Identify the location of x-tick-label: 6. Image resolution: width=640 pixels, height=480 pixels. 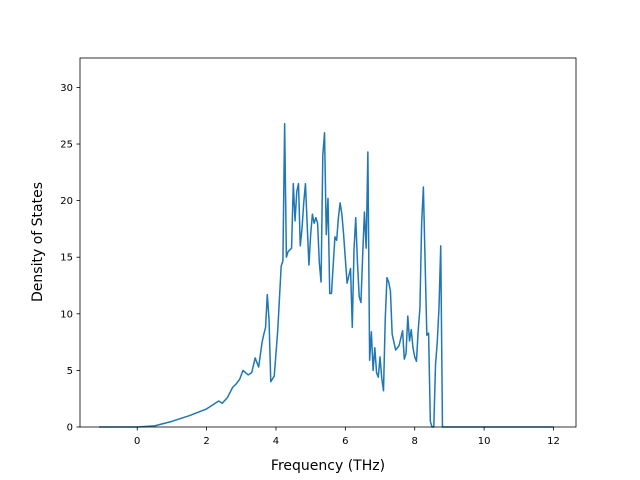
(345, 441).